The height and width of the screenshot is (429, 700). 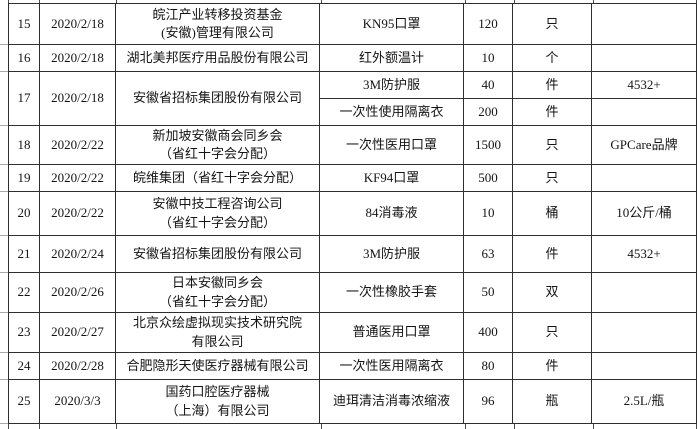 I want to click on cell-item: 一次性使用隔离衣, so click(x=391, y=112).